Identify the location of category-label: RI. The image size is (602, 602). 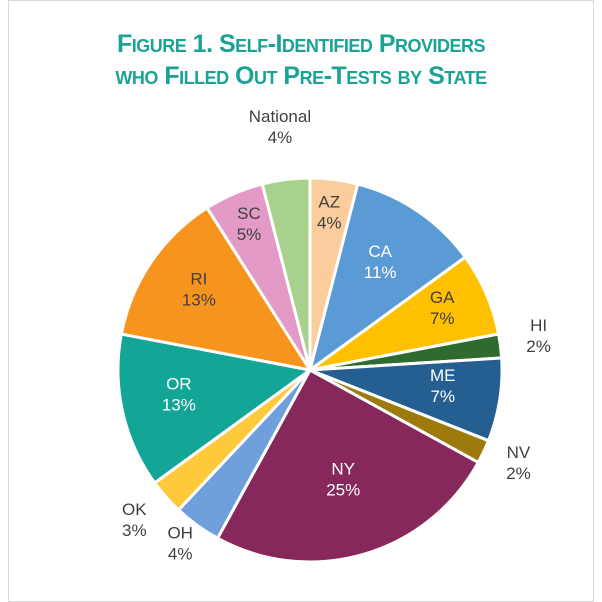
(198, 278).